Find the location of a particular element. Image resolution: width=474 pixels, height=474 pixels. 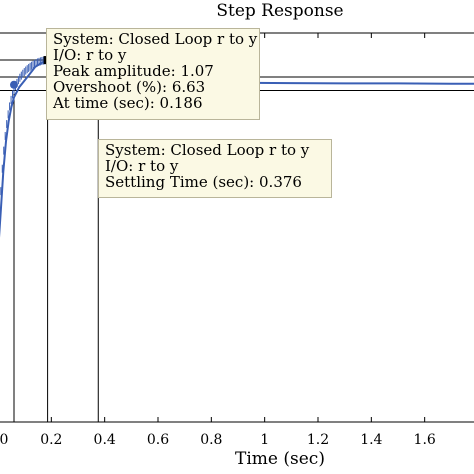

datatip-line: Settling Time (sec): 0.376 is located at coordinates (203, 182).